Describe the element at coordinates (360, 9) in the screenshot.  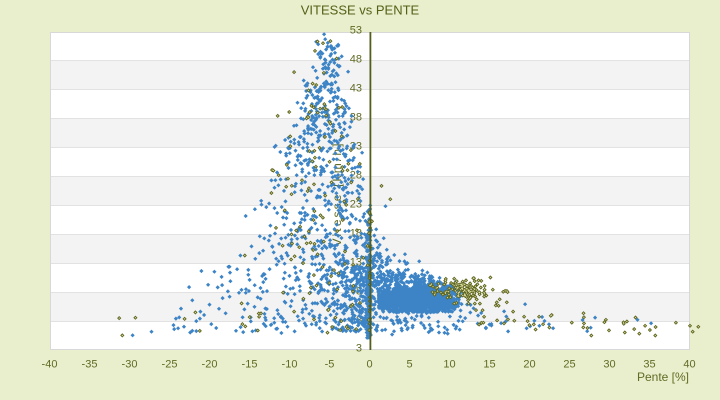
I see `svg-text: VITESSE vs PENTE` at that location.